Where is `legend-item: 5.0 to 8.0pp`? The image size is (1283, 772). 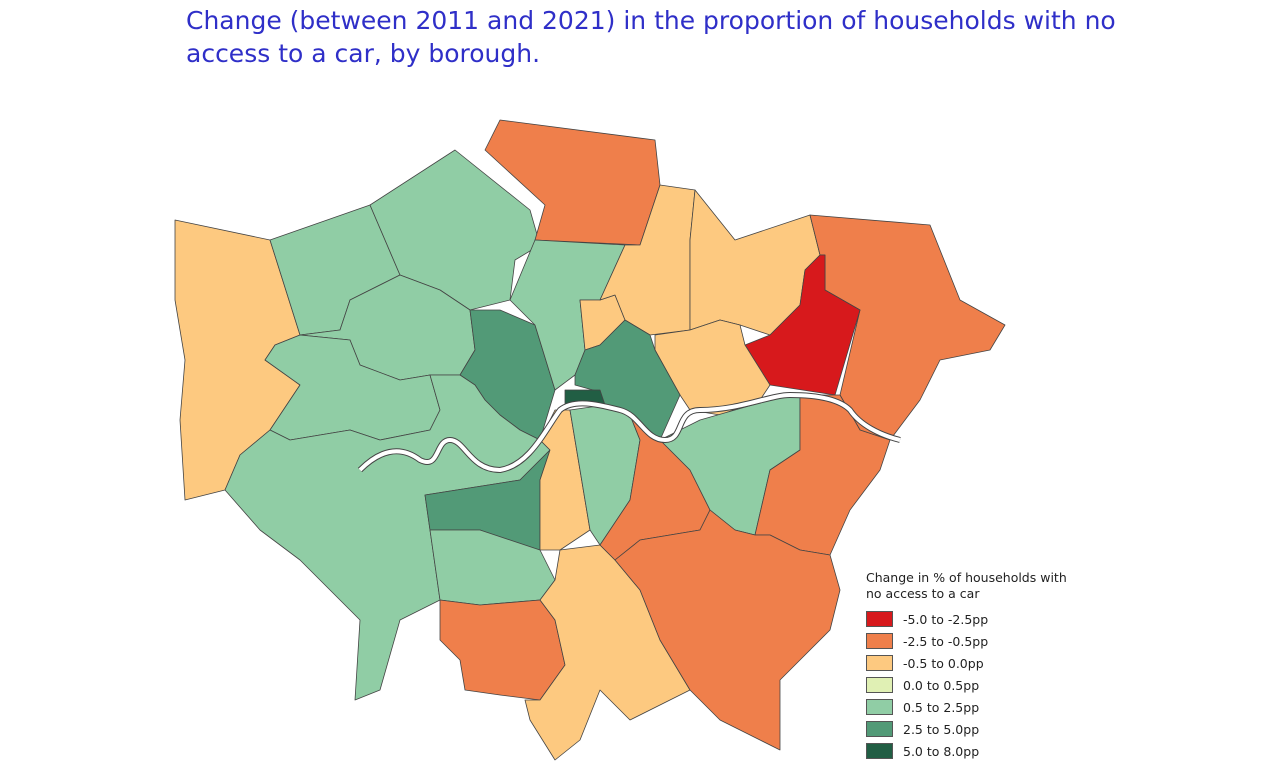 legend-item: 5.0 to 8.0pp is located at coordinates (981, 751).